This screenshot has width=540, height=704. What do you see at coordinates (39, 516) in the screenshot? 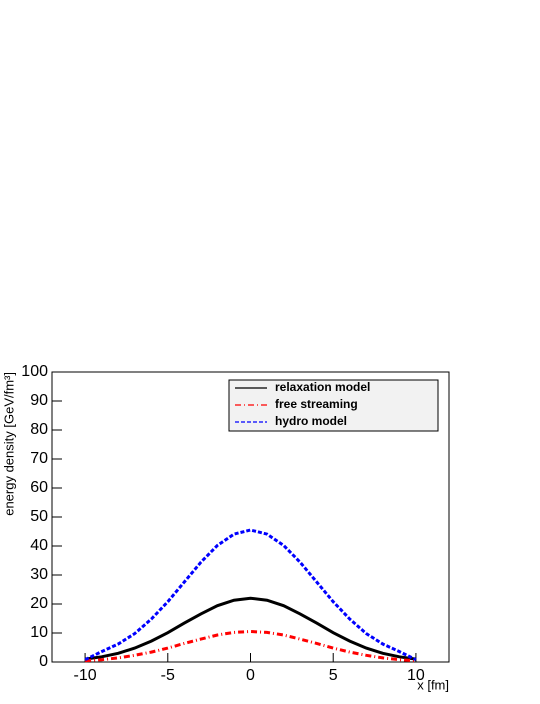
I see `y-tick-label: 50` at bounding box center [39, 516].